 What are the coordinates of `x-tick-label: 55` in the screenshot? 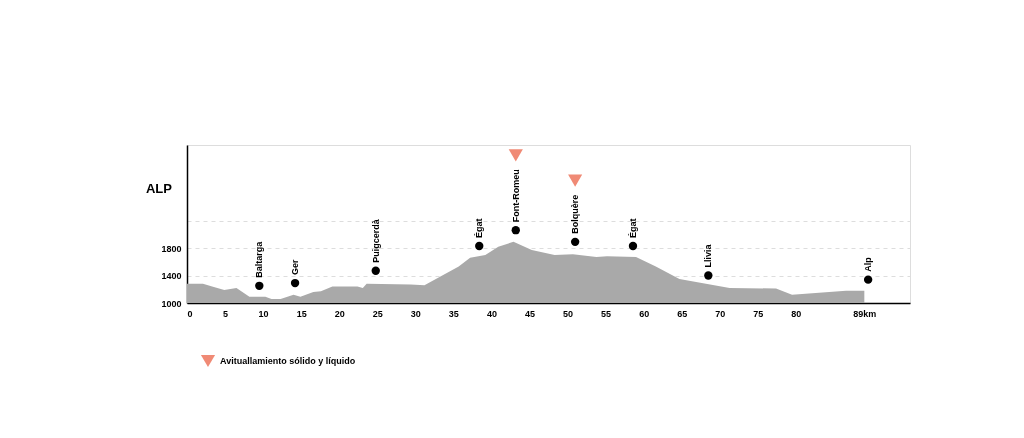 It's located at (606, 313).